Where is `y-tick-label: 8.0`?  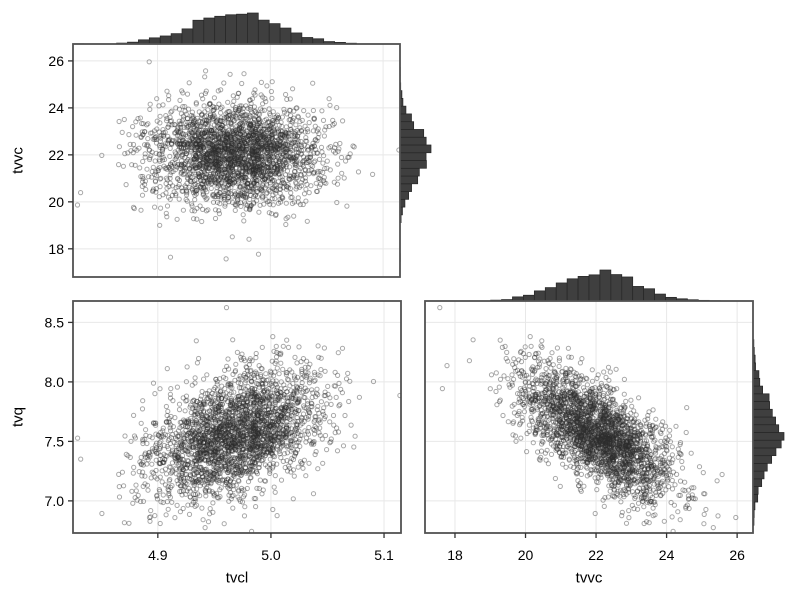
y-tick-label: 8.0 is located at coordinates (55, 382).